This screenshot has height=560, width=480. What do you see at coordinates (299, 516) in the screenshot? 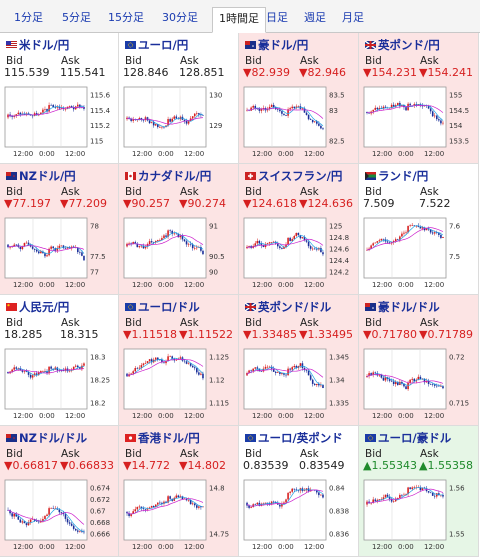
I see `price-chart: 0.84 0.838 0.836 12:00 0:00 12:00` at bounding box center [299, 516].